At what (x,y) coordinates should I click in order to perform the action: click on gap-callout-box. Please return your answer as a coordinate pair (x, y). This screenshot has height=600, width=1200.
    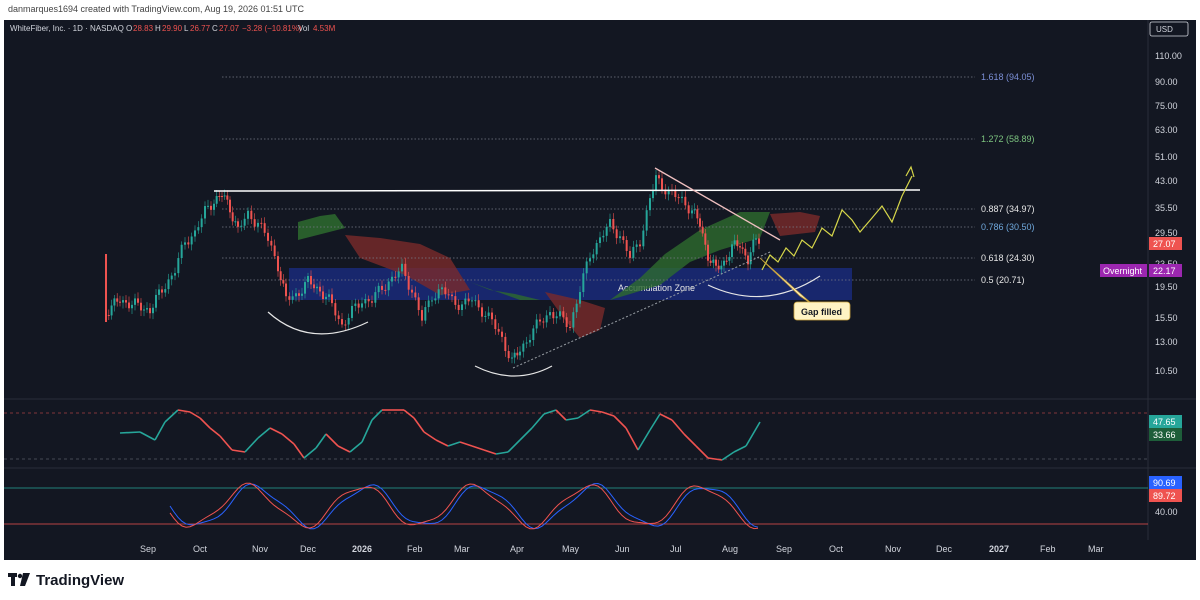
    Looking at the image, I should click on (822, 311).